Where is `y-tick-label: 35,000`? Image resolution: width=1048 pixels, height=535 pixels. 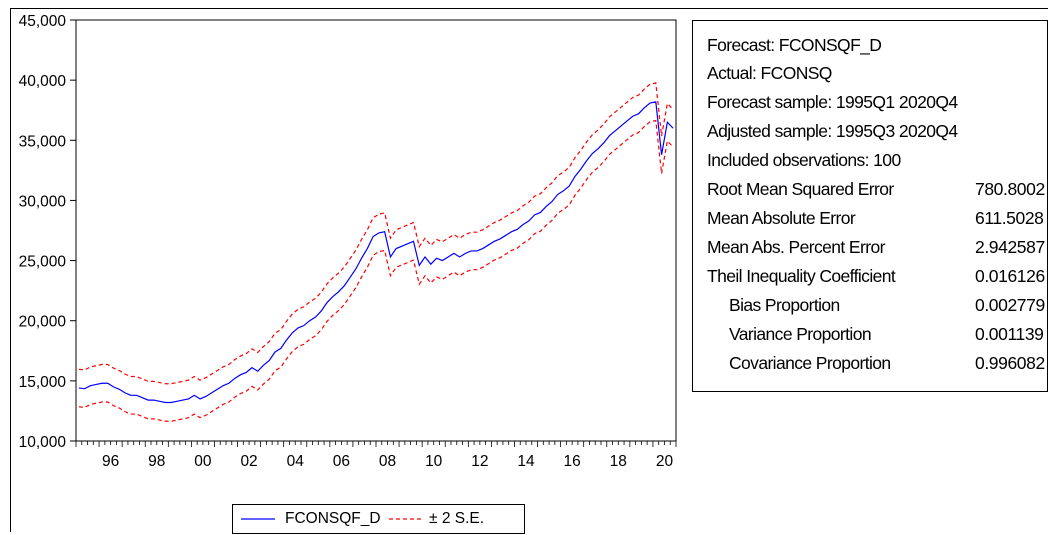
y-tick-label: 35,000 is located at coordinates (43, 141).